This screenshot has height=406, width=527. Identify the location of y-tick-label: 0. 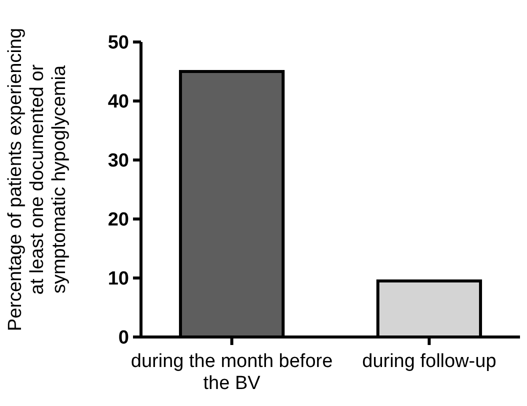
(123, 338).